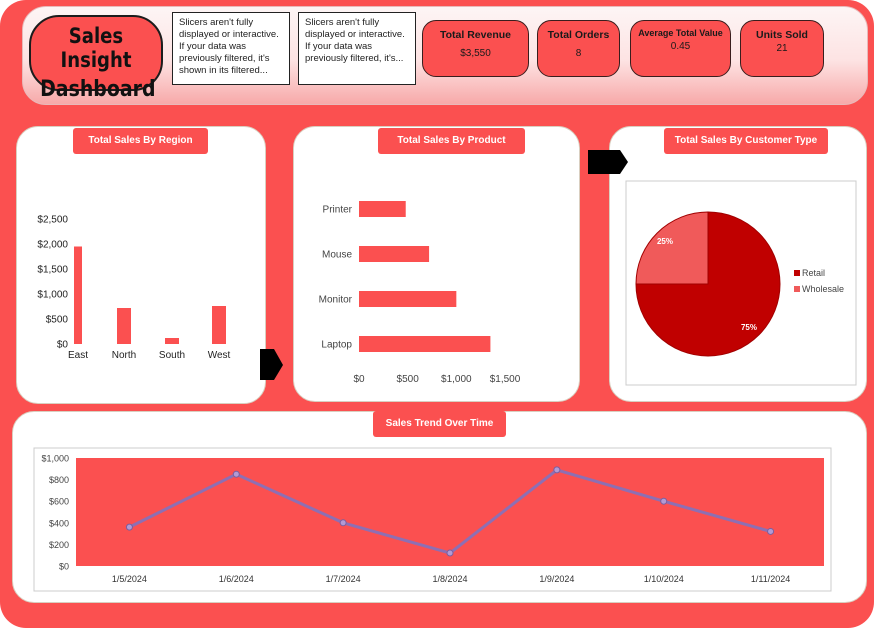 The width and height of the screenshot is (874, 628). I want to click on kpi-value: 21, so click(782, 48).